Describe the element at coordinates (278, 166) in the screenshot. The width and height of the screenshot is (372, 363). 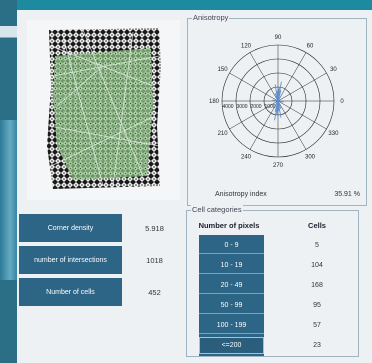
I see `polar-angle-label-270: 270` at that location.